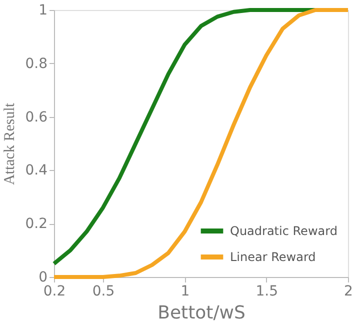  What do you see at coordinates (43, 278) in the screenshot?
I see `y-tick-label: 0` at bounding box center [43, 278].